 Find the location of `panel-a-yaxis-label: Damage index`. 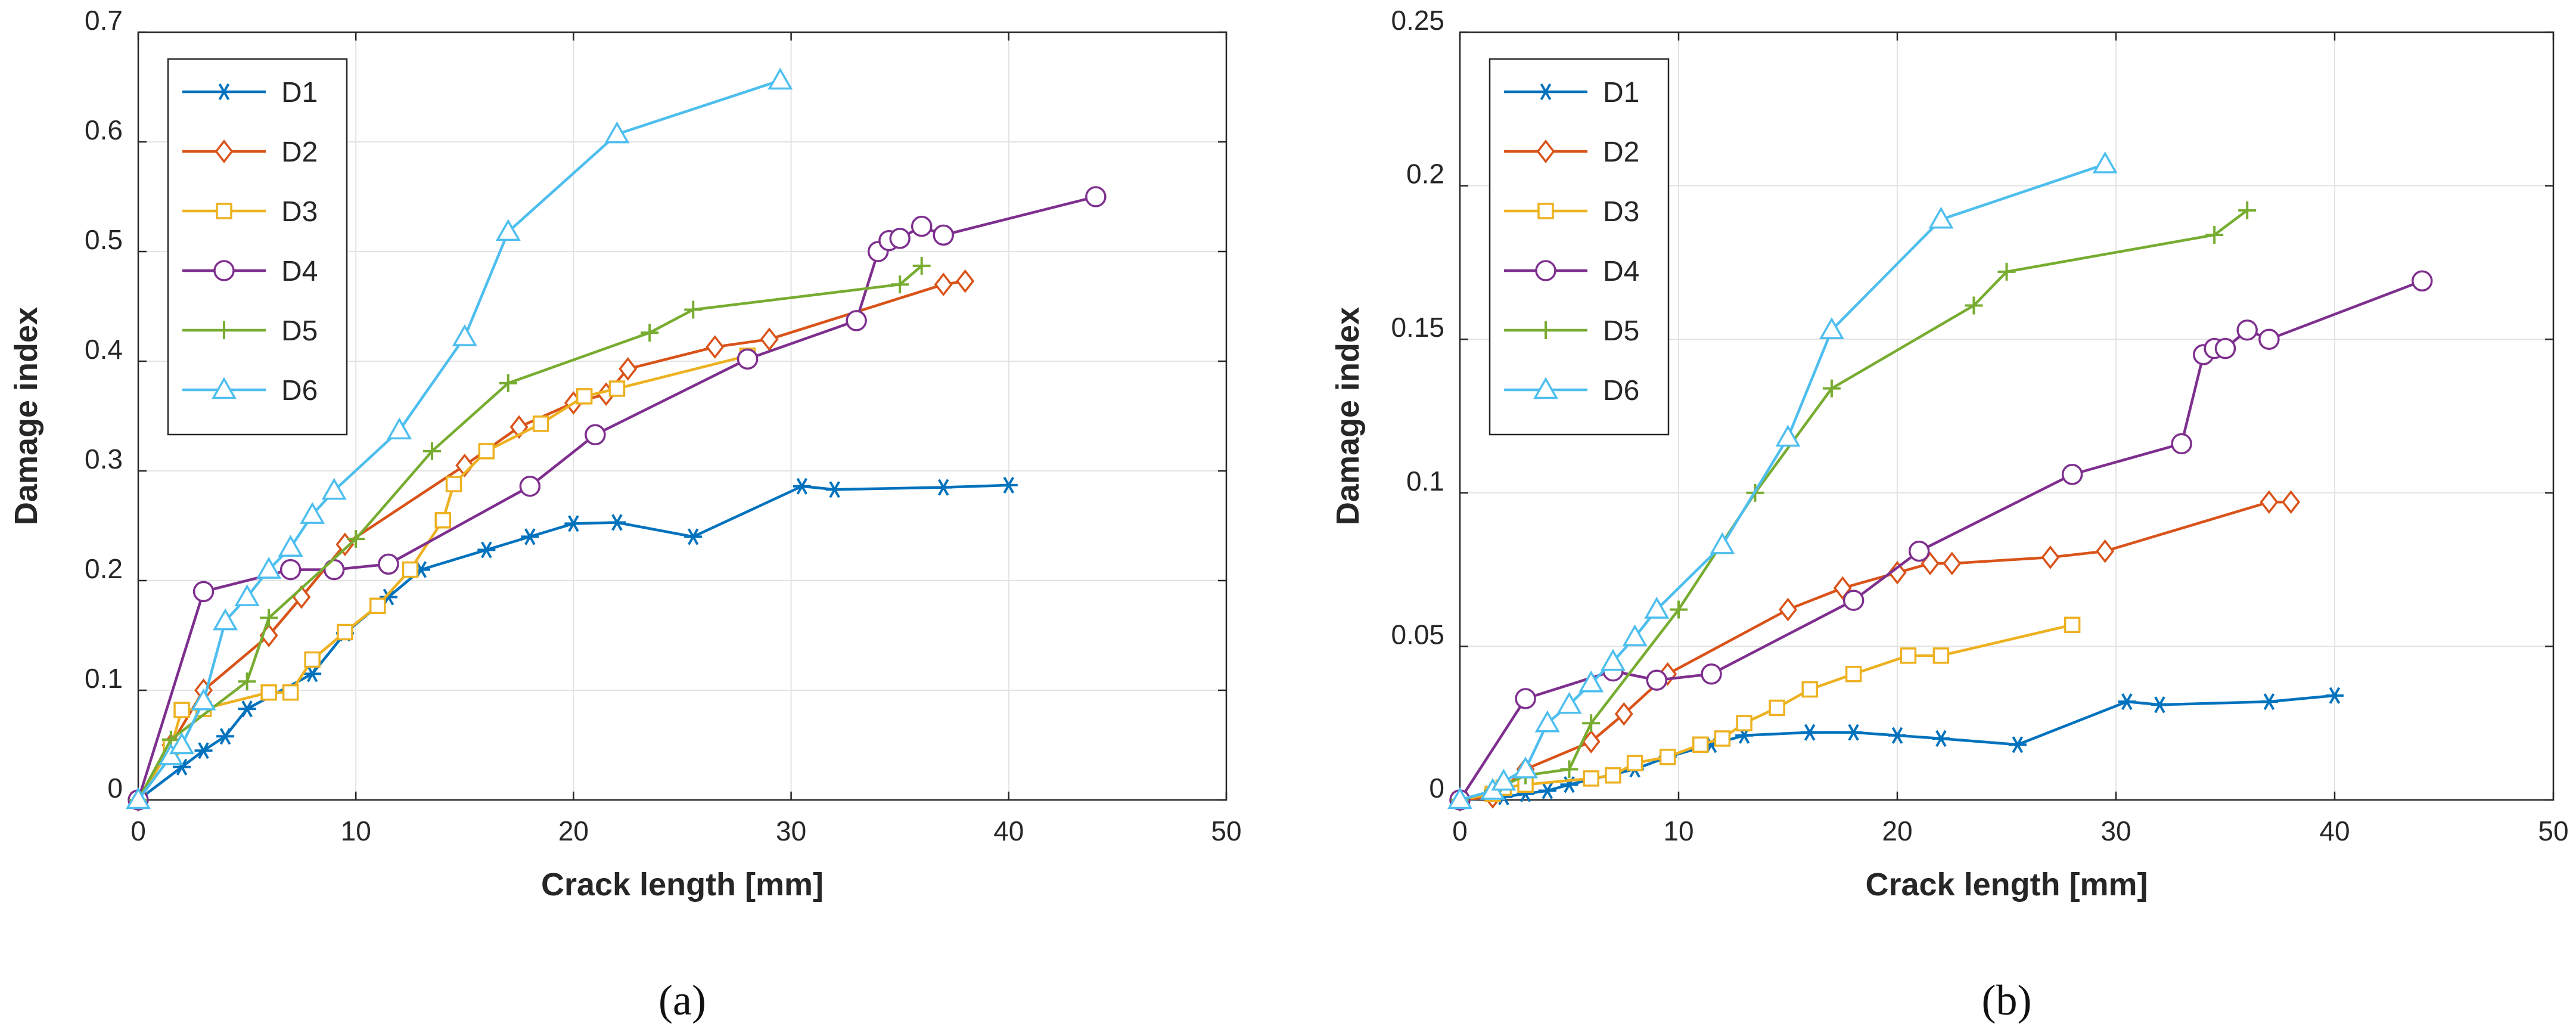

panel-a-yaxis-label: Damage index is located at coordinates (26, 416).